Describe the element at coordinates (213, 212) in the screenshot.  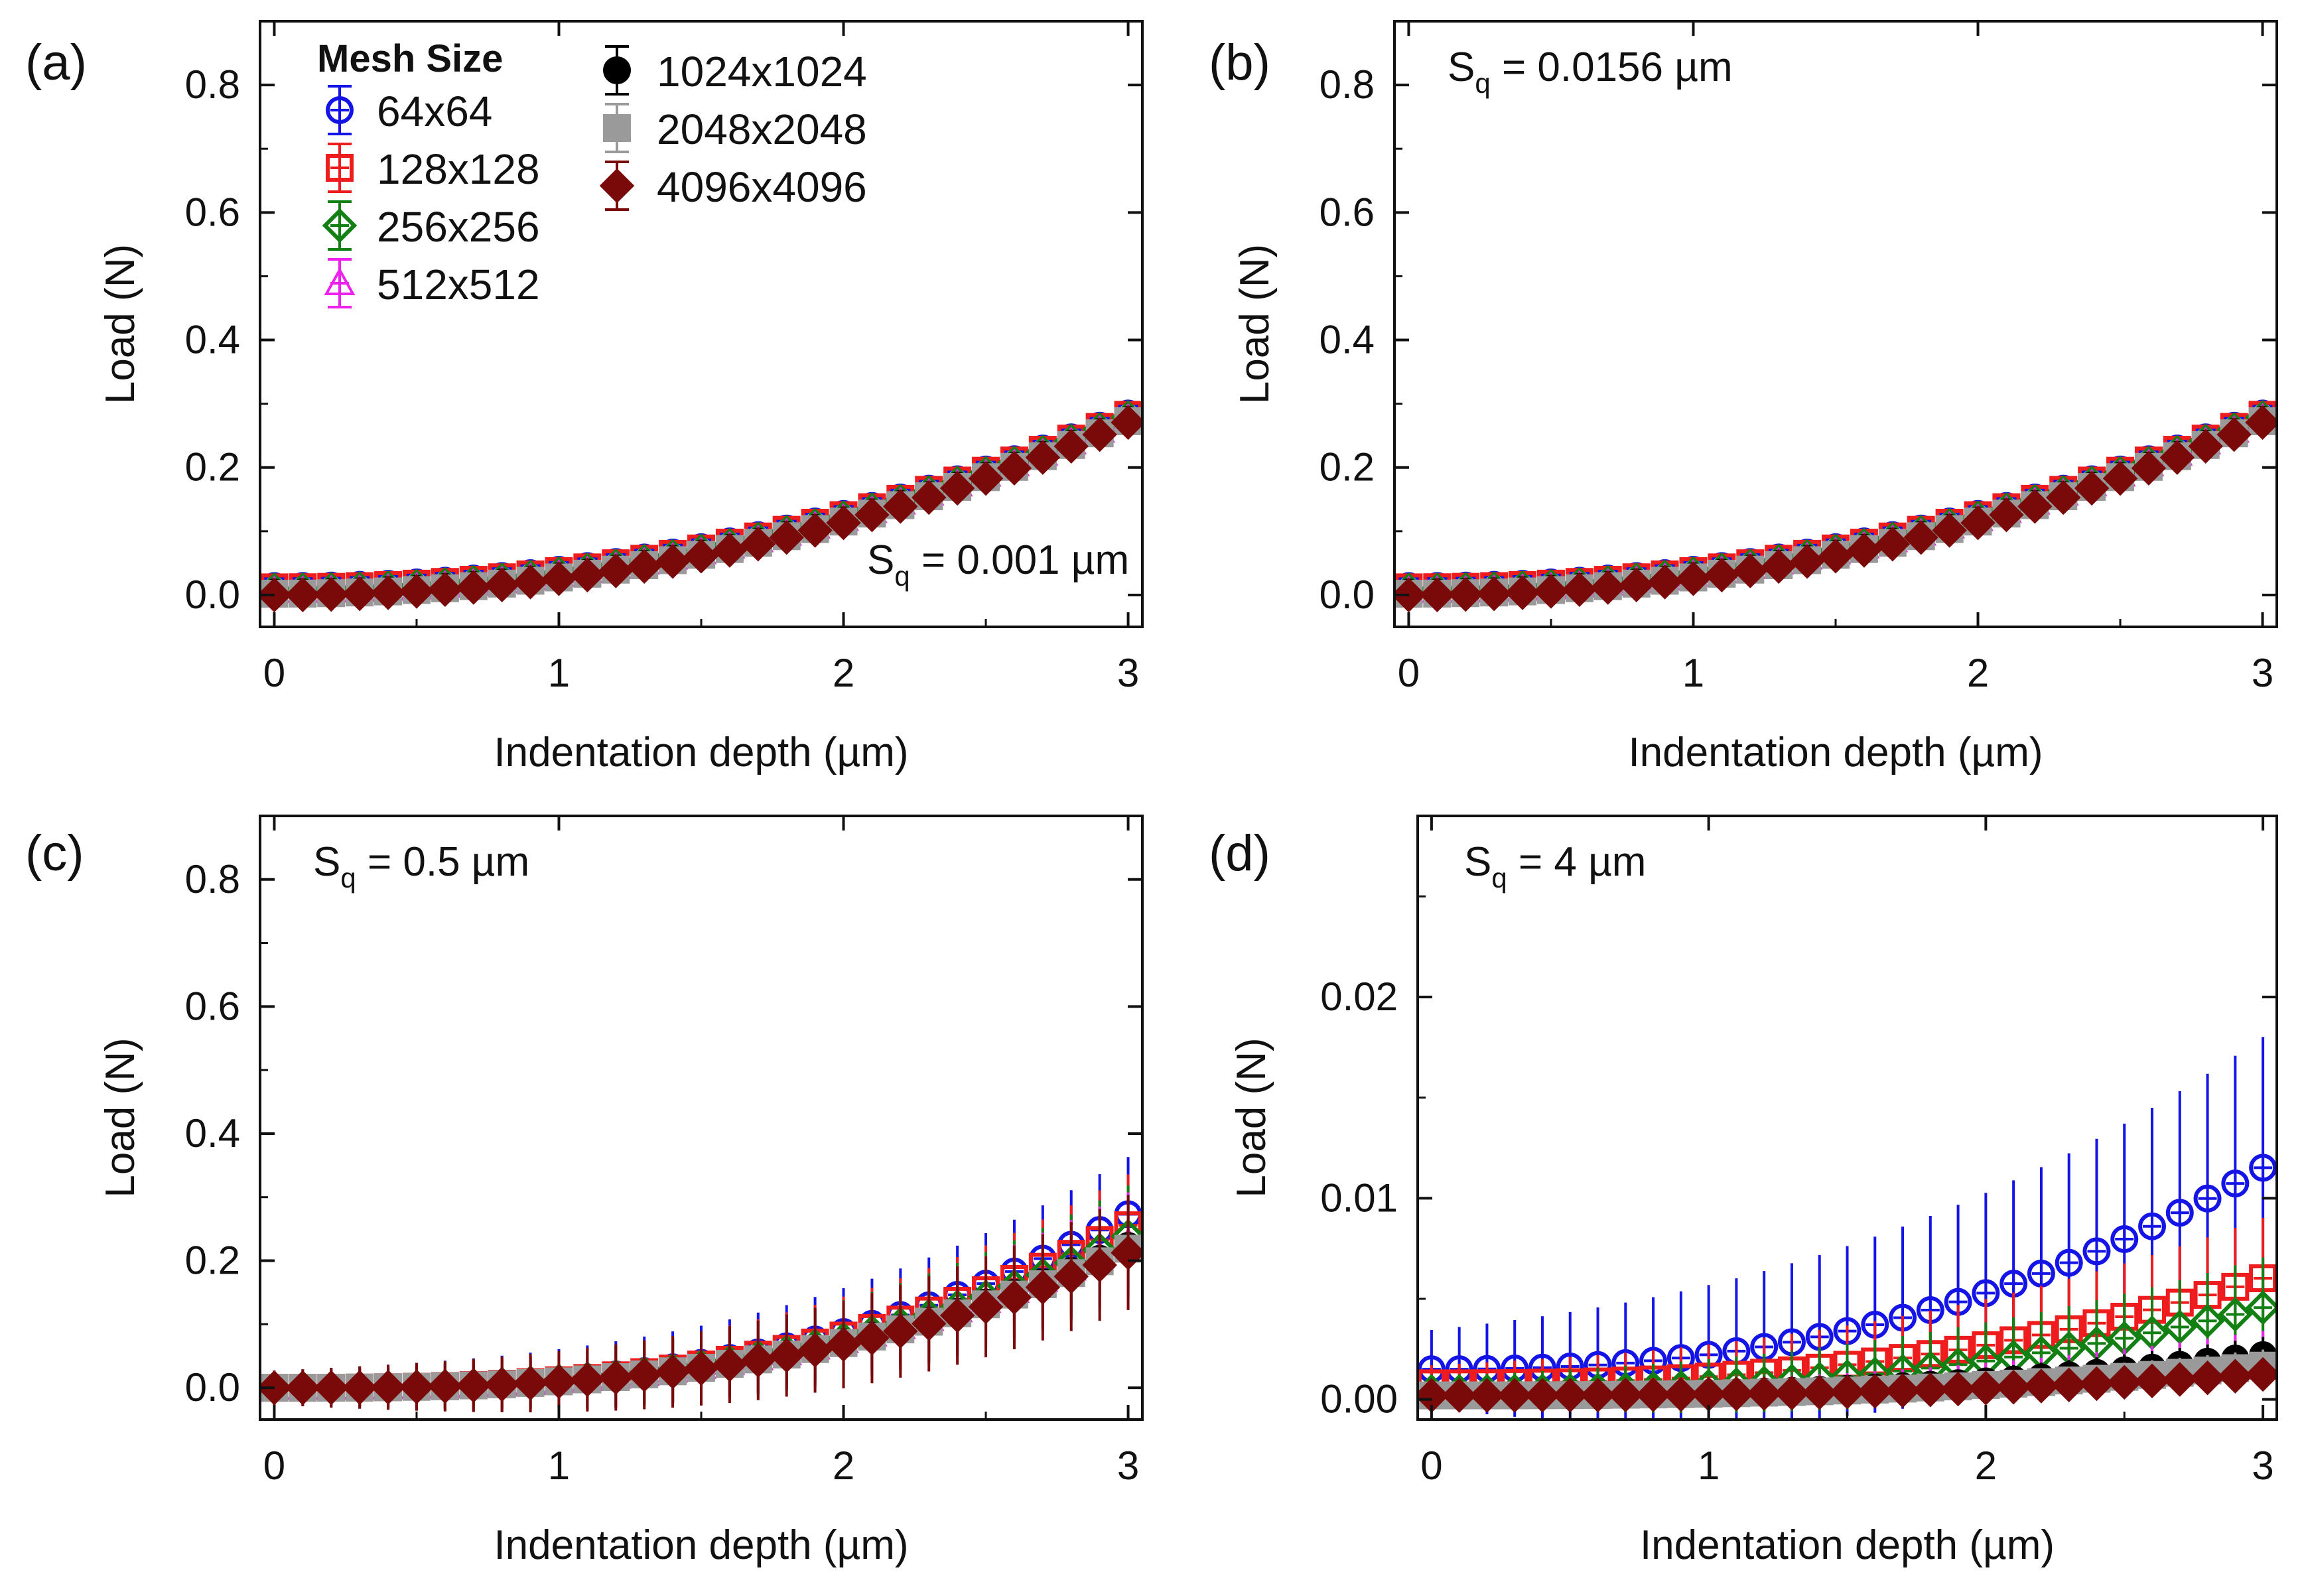
I see `y-tick-label: 0.6` at that location.